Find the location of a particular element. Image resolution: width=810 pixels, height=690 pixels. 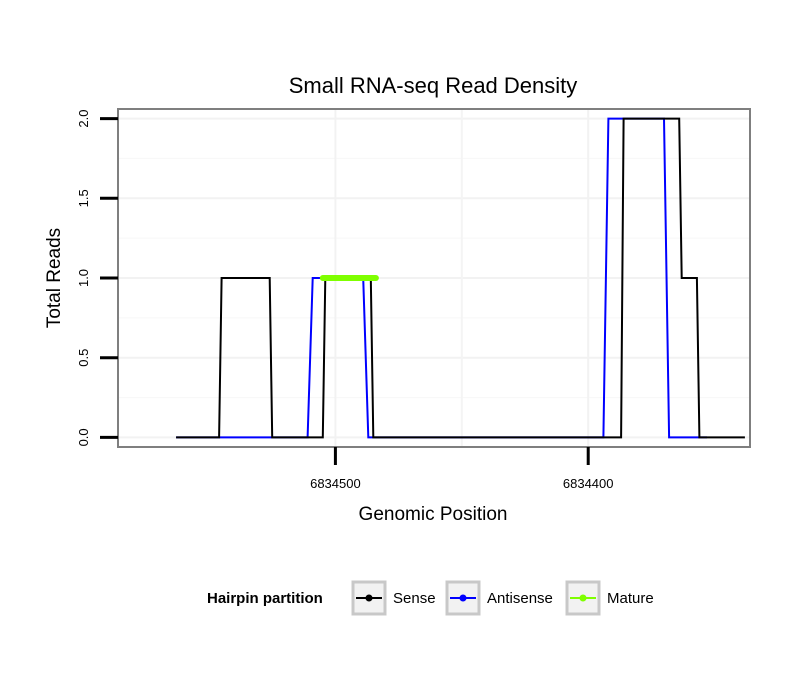

x-tick-label: 6834400 is located at coordinates (588, 483).